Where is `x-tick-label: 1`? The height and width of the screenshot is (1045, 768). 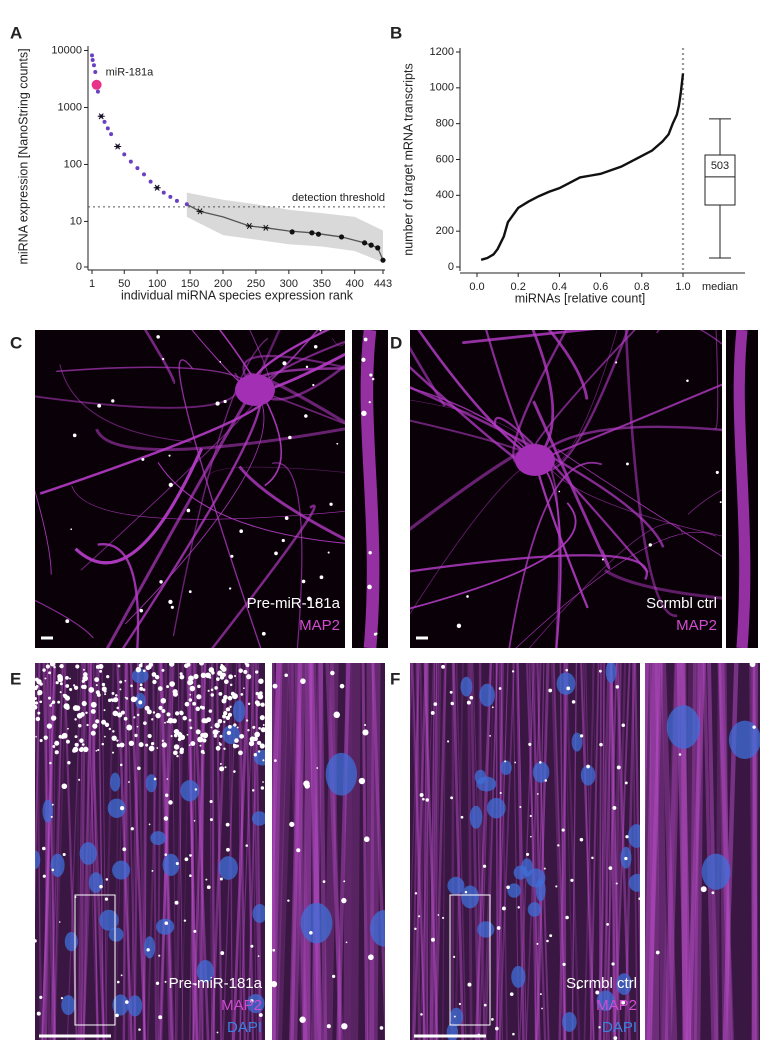
x-tick-label: 1 is located at coordinates (92, 284).